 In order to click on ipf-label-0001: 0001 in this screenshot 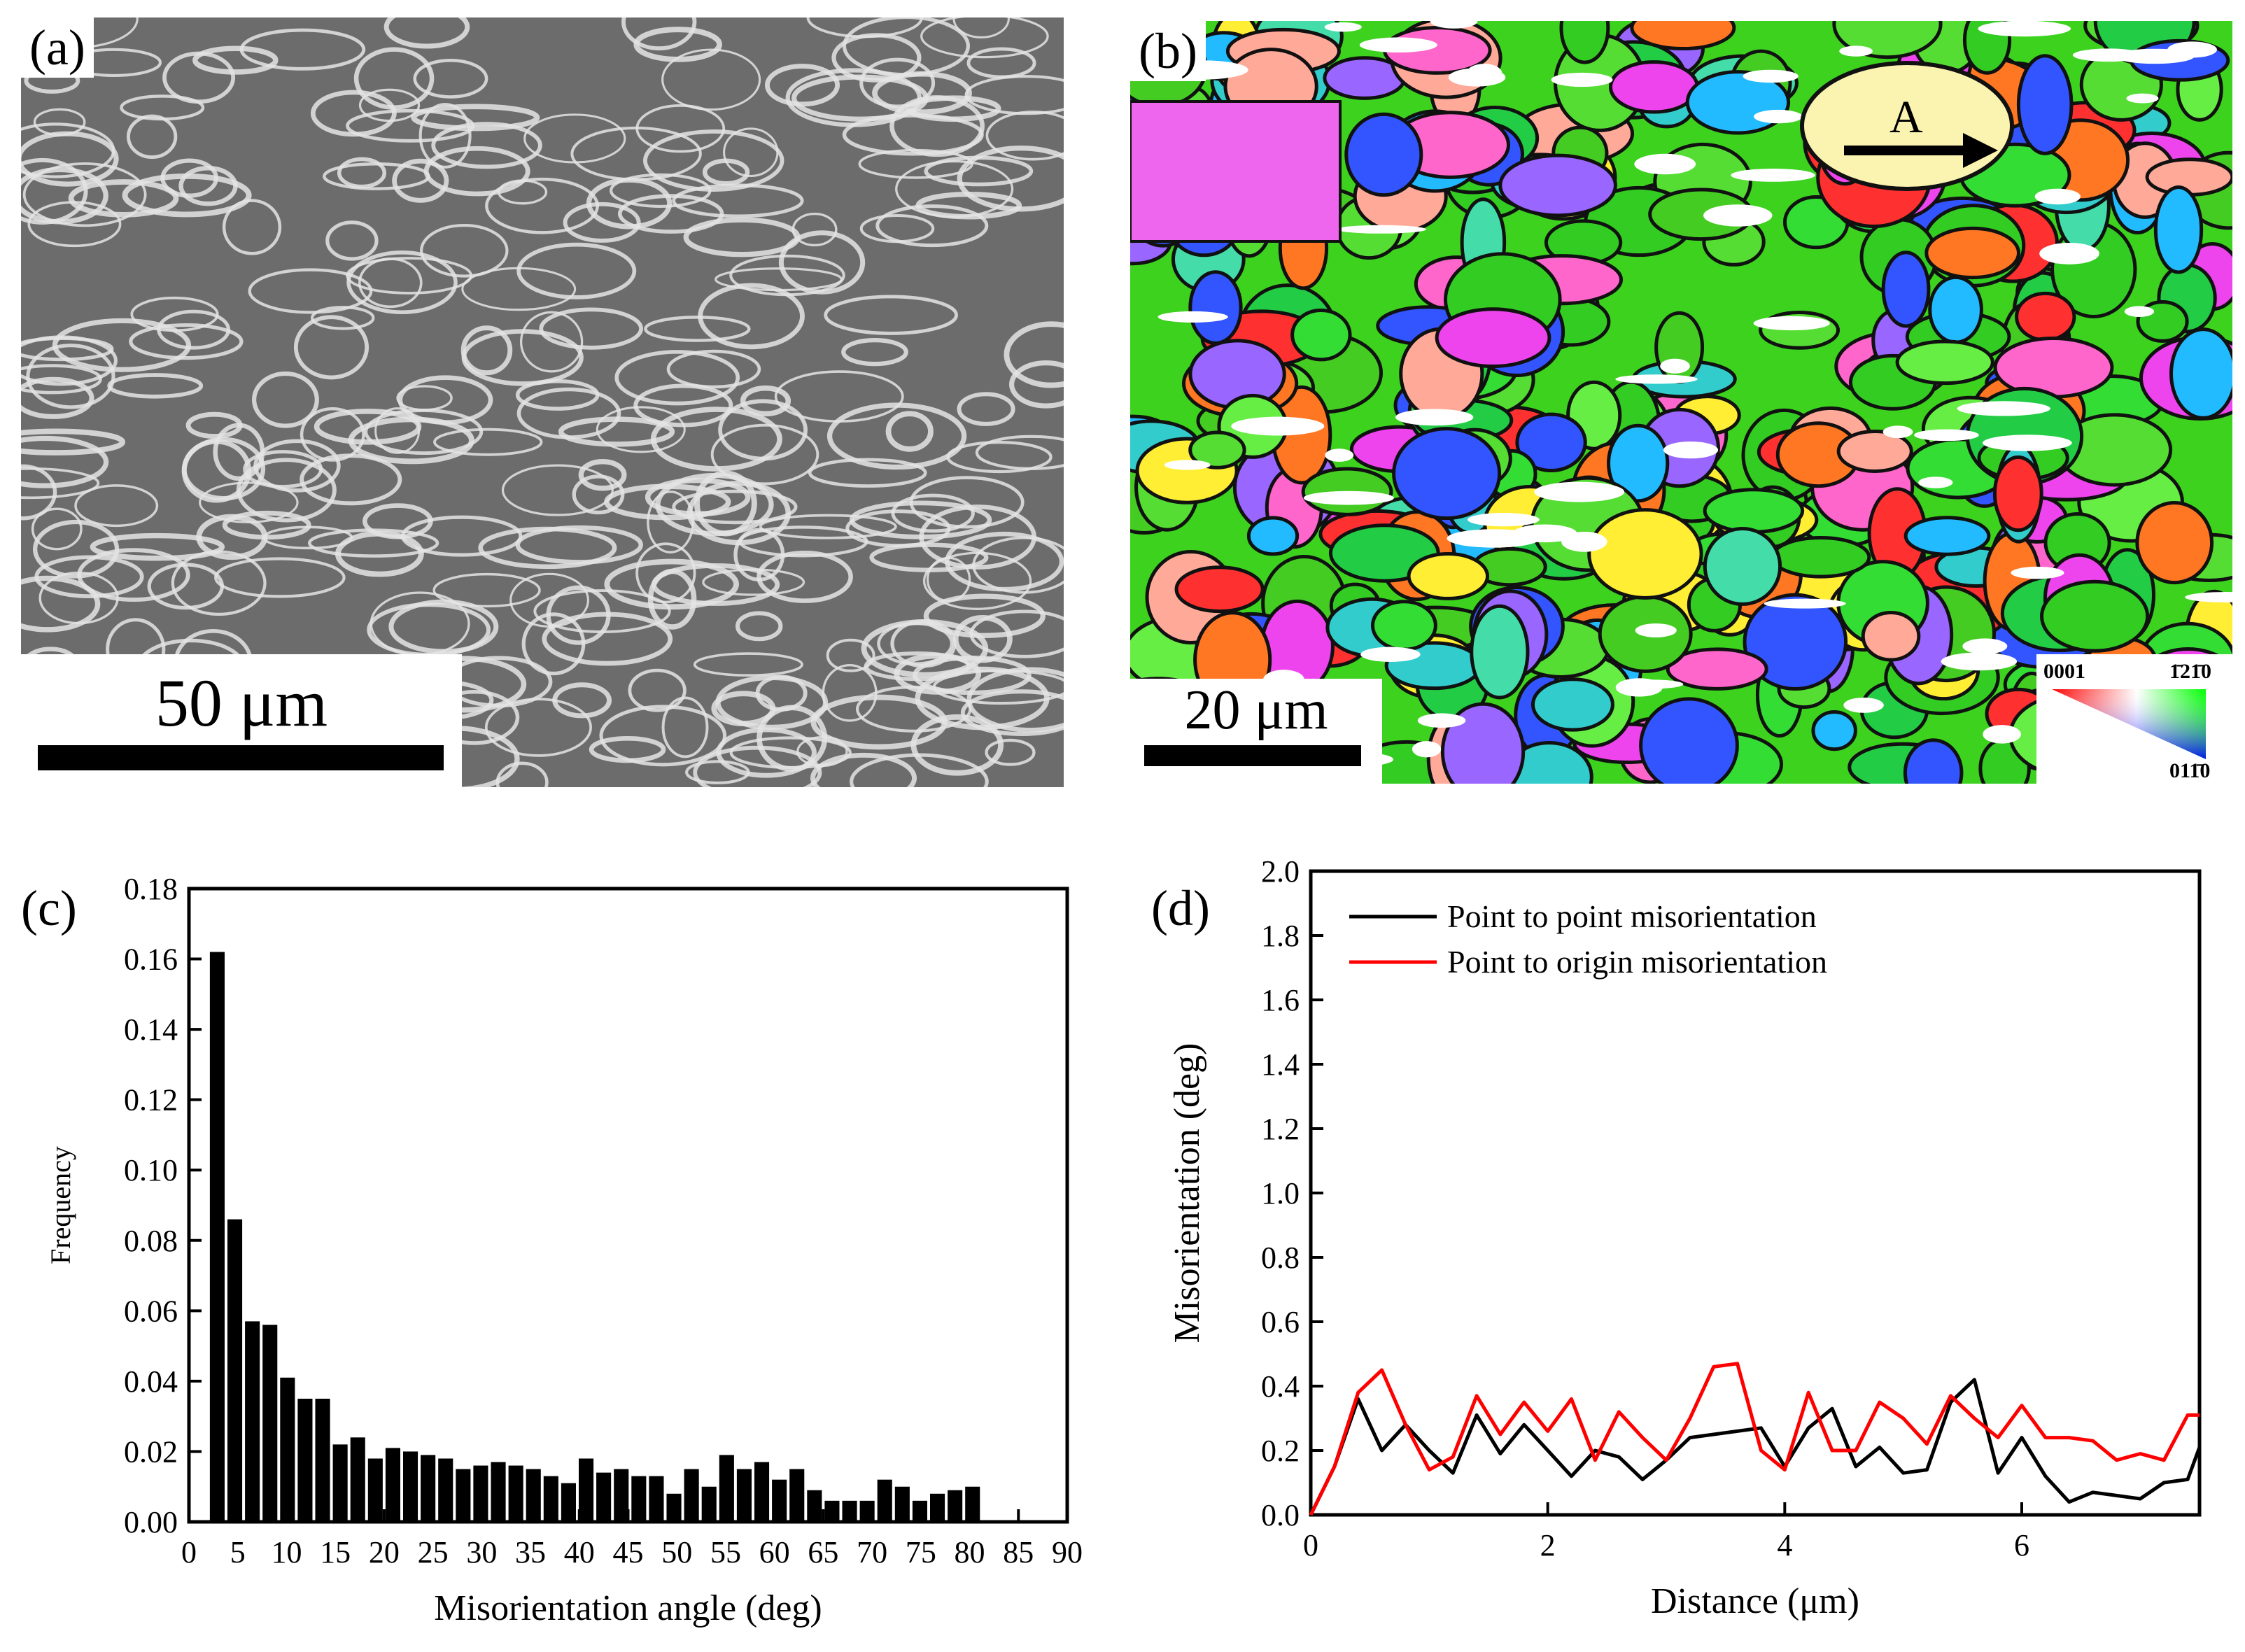, I will do `click(2064, 671)`.